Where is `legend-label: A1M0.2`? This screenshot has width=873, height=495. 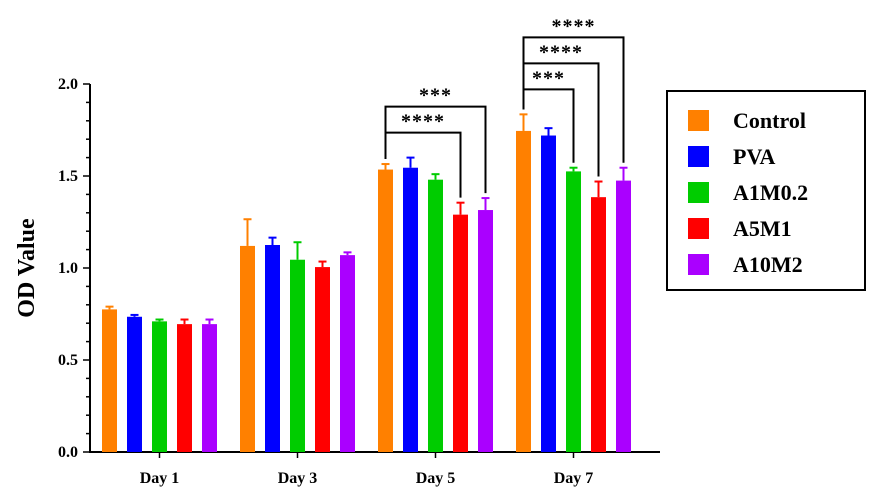 legend-label: A1M0.2 is located at coordinates (770, 192).